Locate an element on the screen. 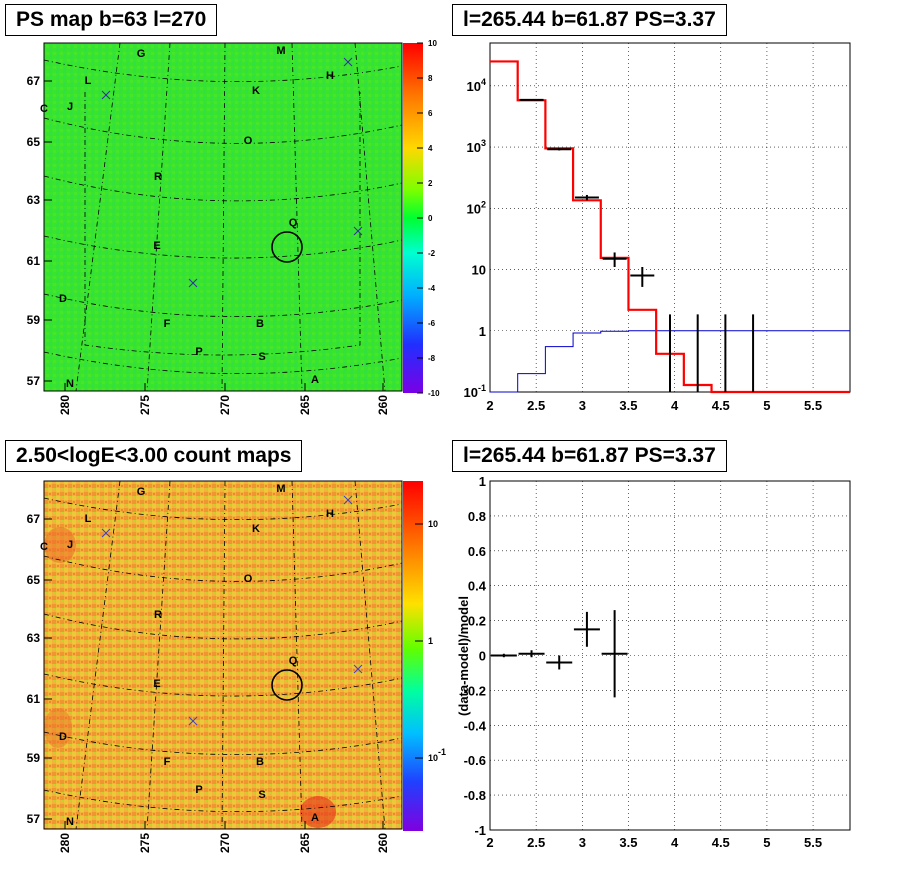  source-label-b: B is located at coordinates (260, 324).